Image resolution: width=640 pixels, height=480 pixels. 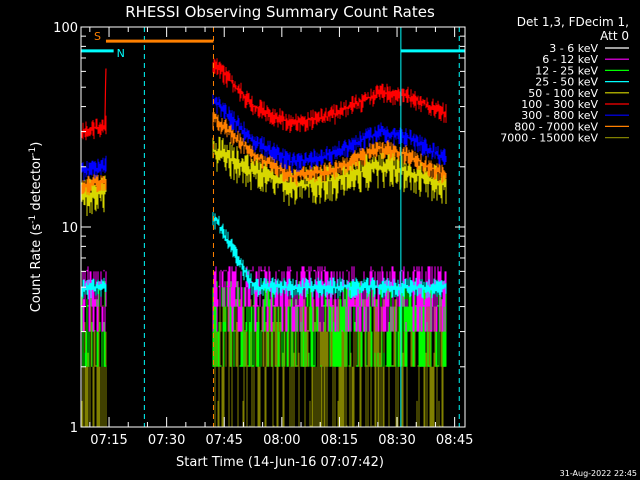 I want to click on x-tick-label: 08:30, so click(x=396, y=440).